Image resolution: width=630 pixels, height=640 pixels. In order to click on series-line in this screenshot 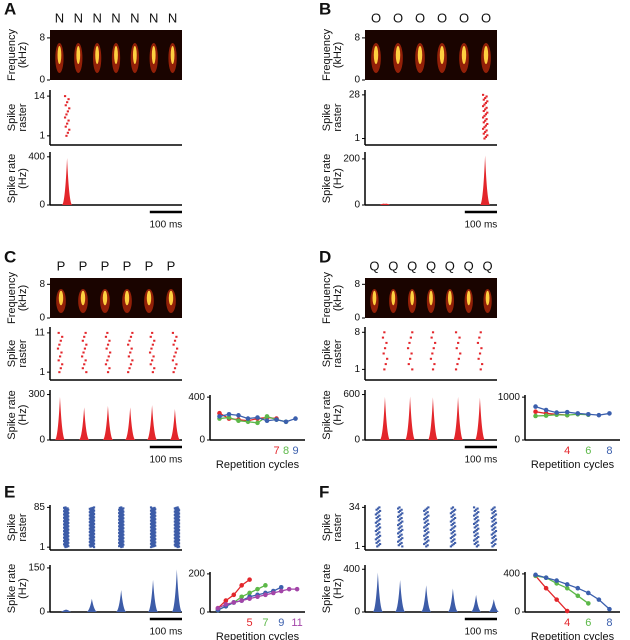, I will do `click(562, 415)`.